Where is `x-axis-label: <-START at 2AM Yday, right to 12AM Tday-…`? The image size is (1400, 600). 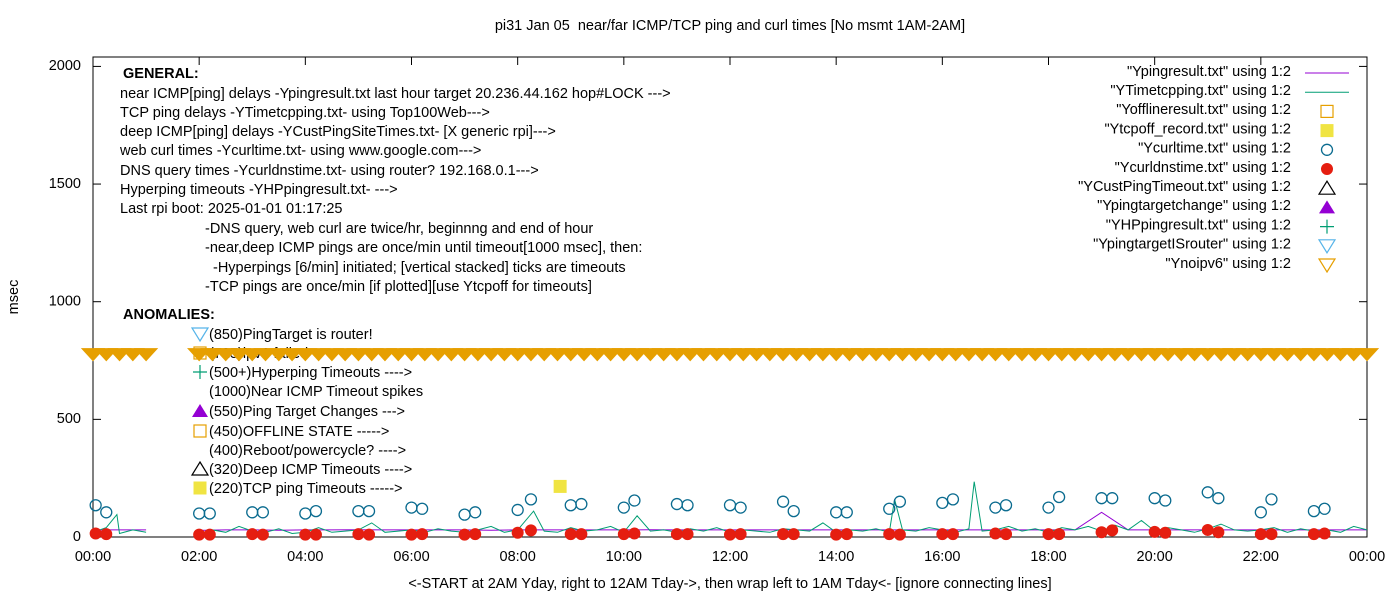 x-axis-label: <-START at 2AM Yday, right to 12AM Tday-… is located at coordinates (729, 584).